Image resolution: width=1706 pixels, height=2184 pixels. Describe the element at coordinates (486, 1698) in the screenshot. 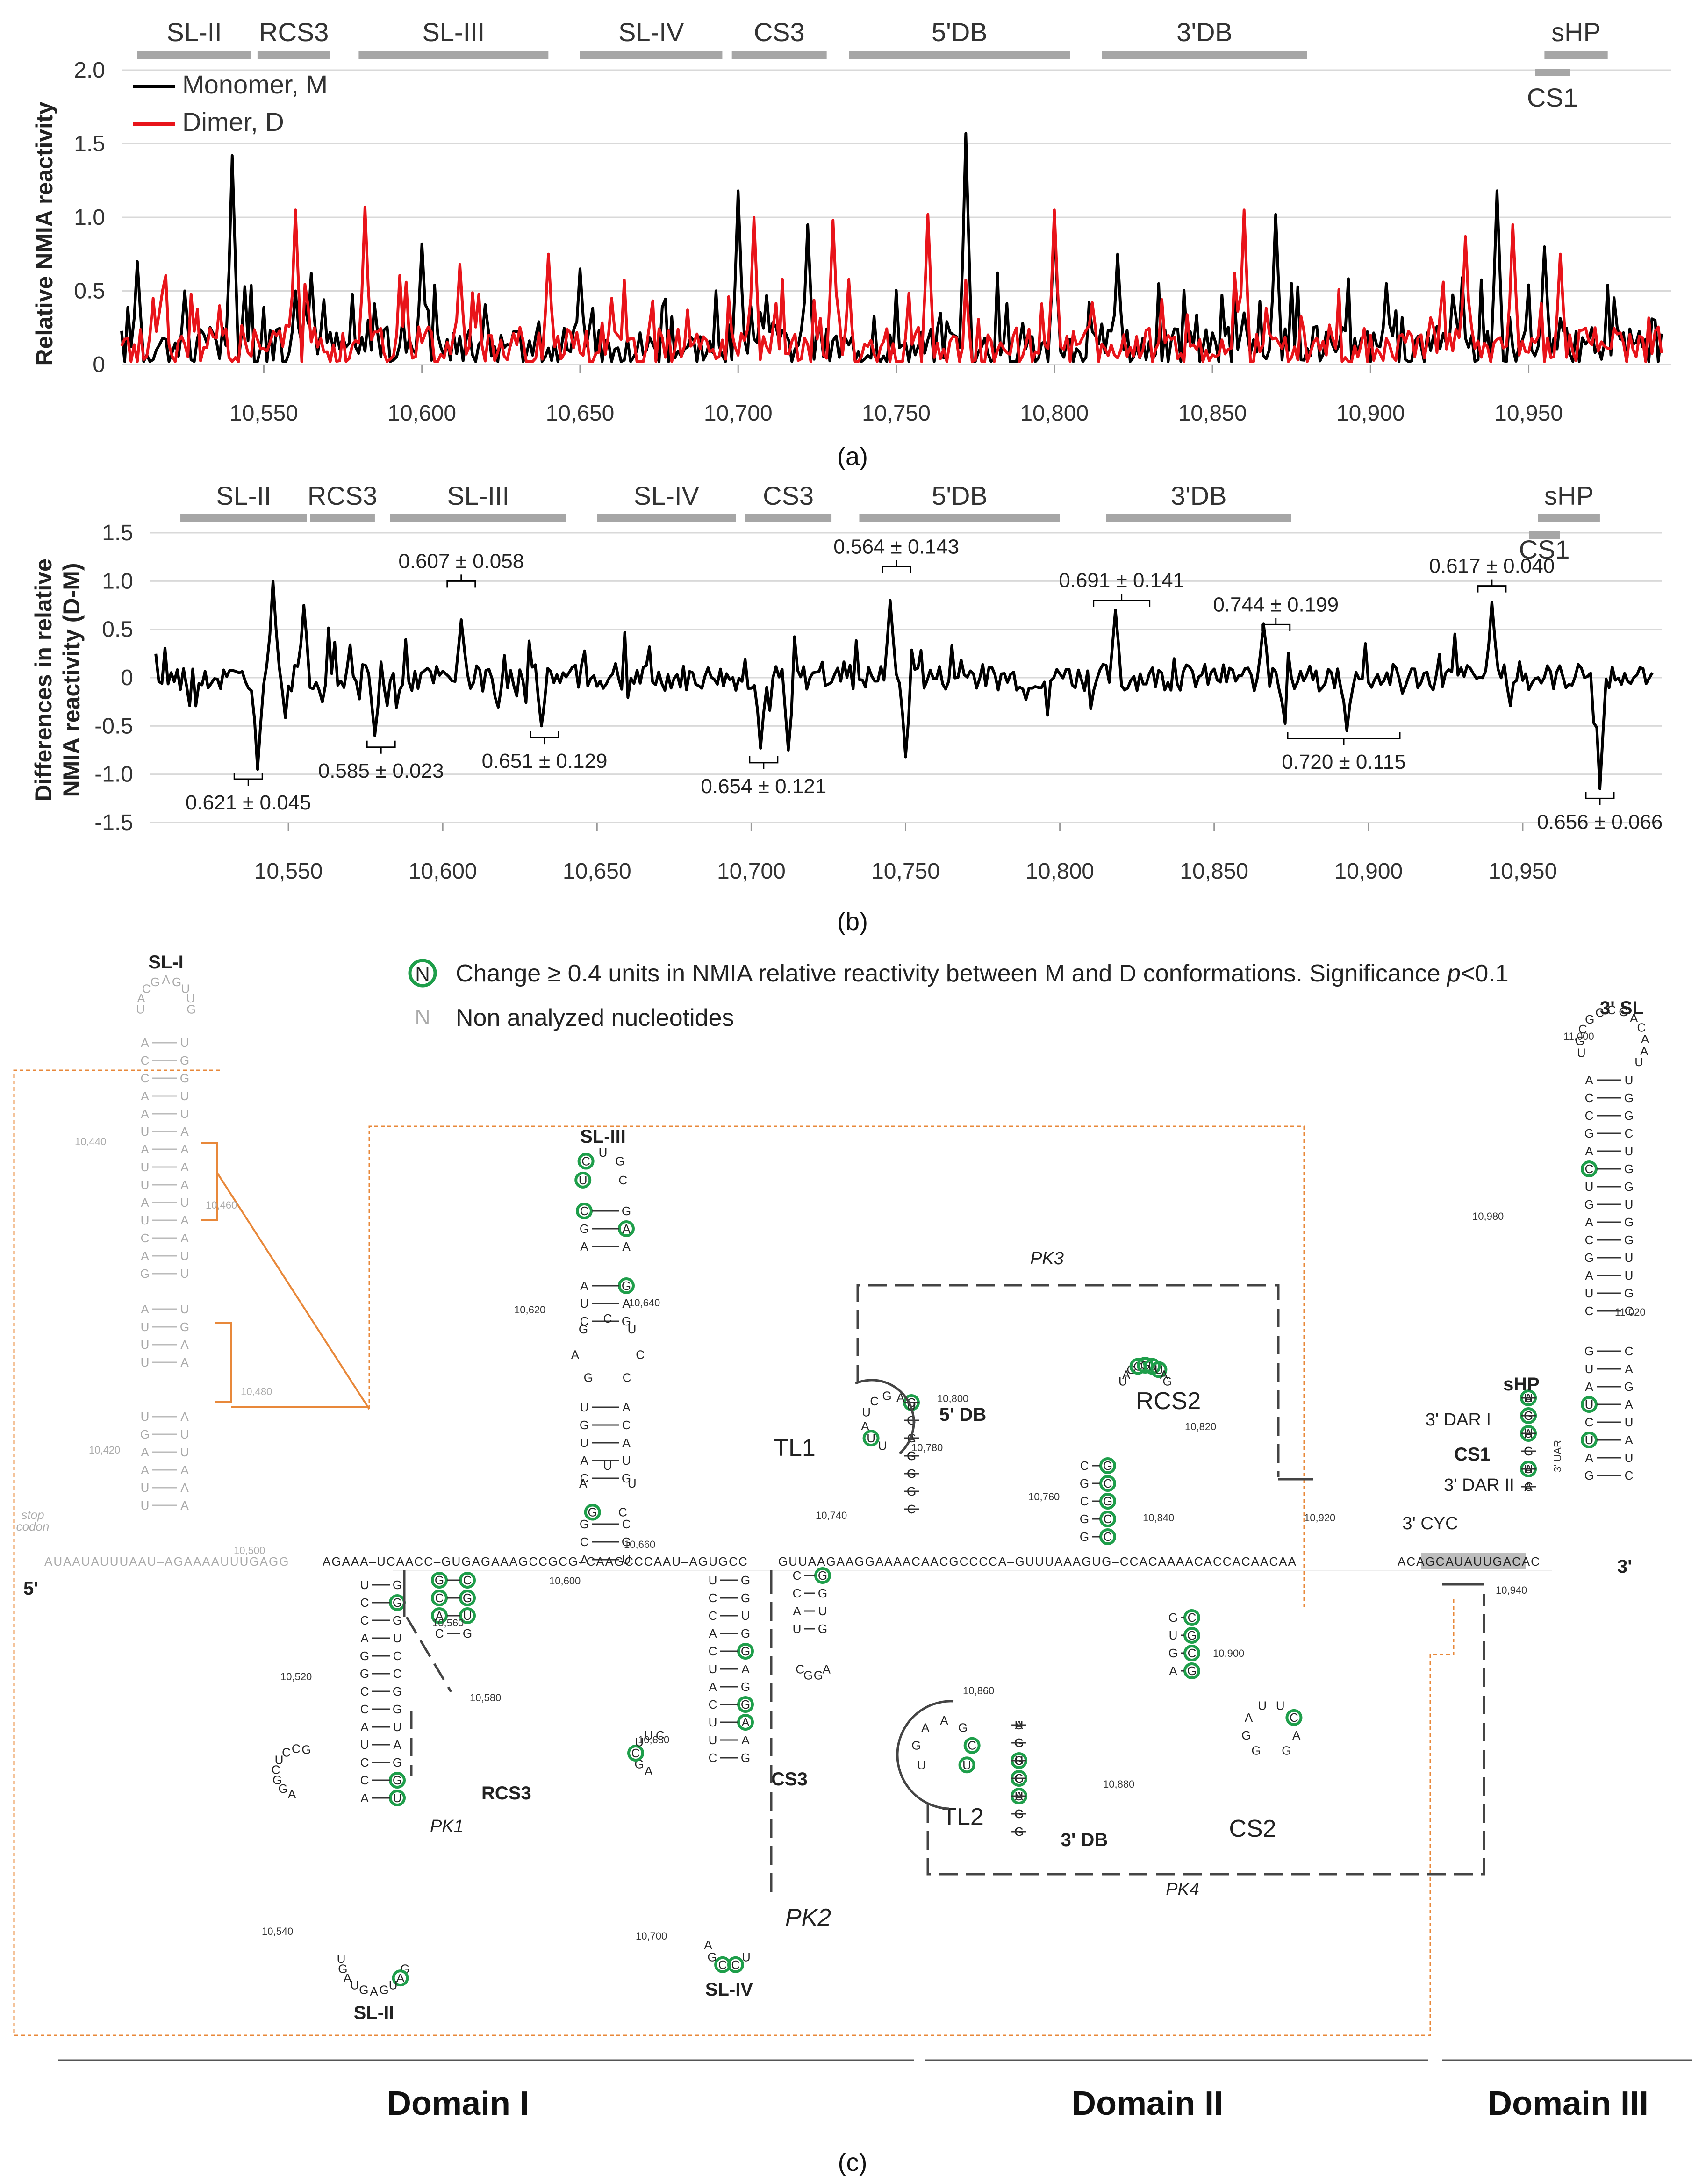

I see `num-10580: 10,580` at that location.